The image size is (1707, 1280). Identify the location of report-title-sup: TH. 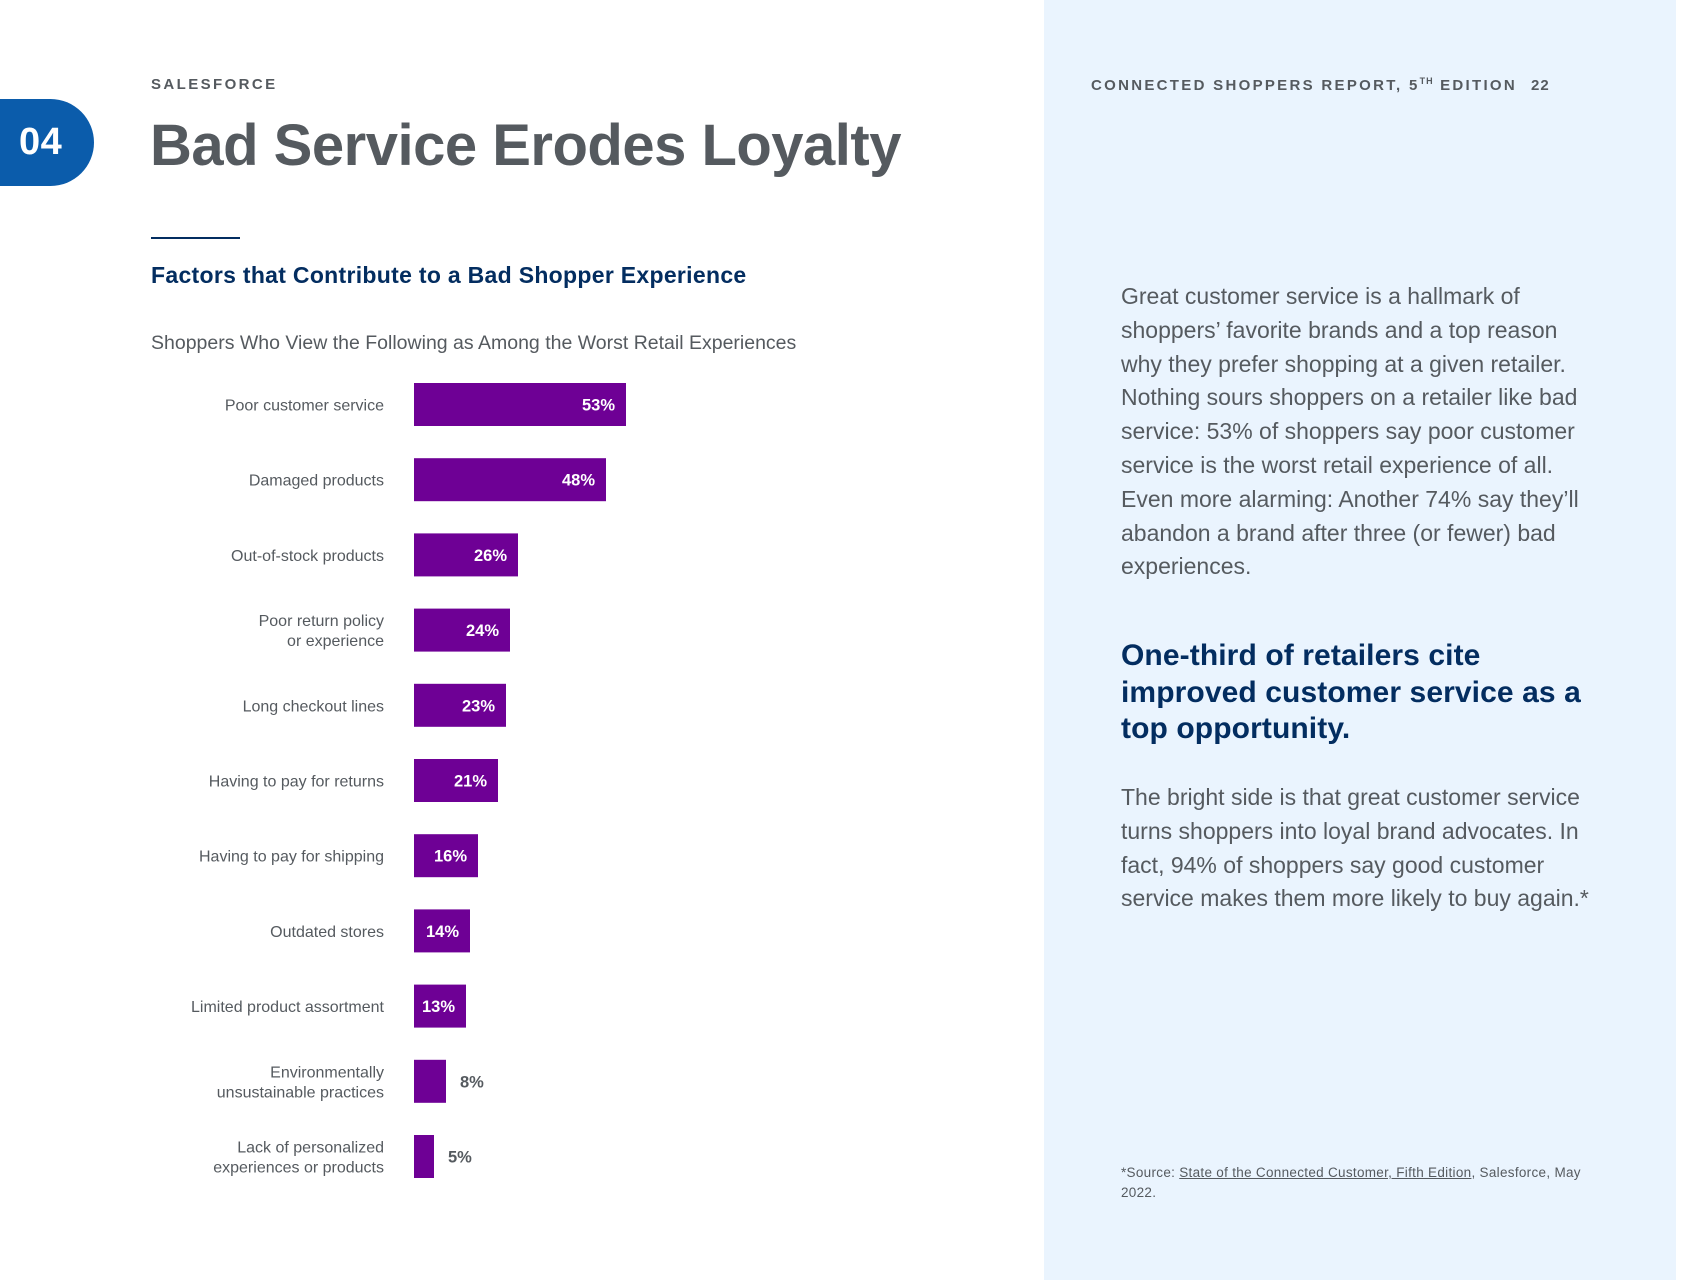
(1426, 81).